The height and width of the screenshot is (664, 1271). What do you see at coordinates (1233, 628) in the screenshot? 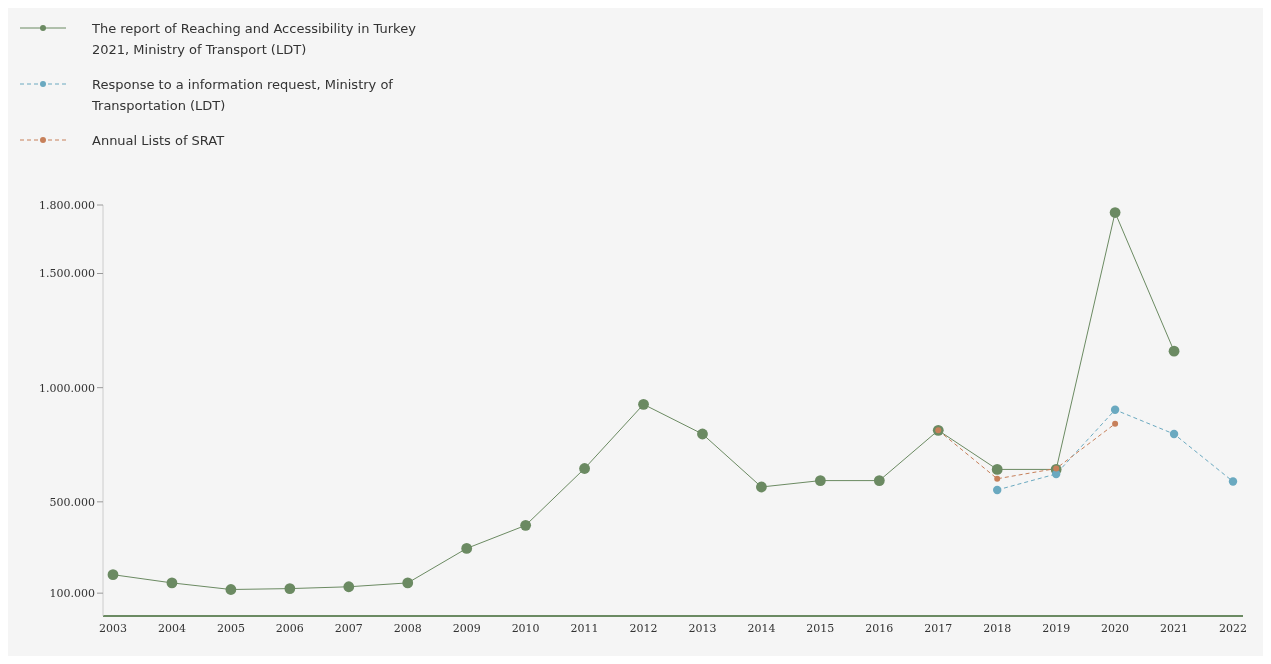
I see `x-tick-label: 2022` at bounding box center [1233, 628].